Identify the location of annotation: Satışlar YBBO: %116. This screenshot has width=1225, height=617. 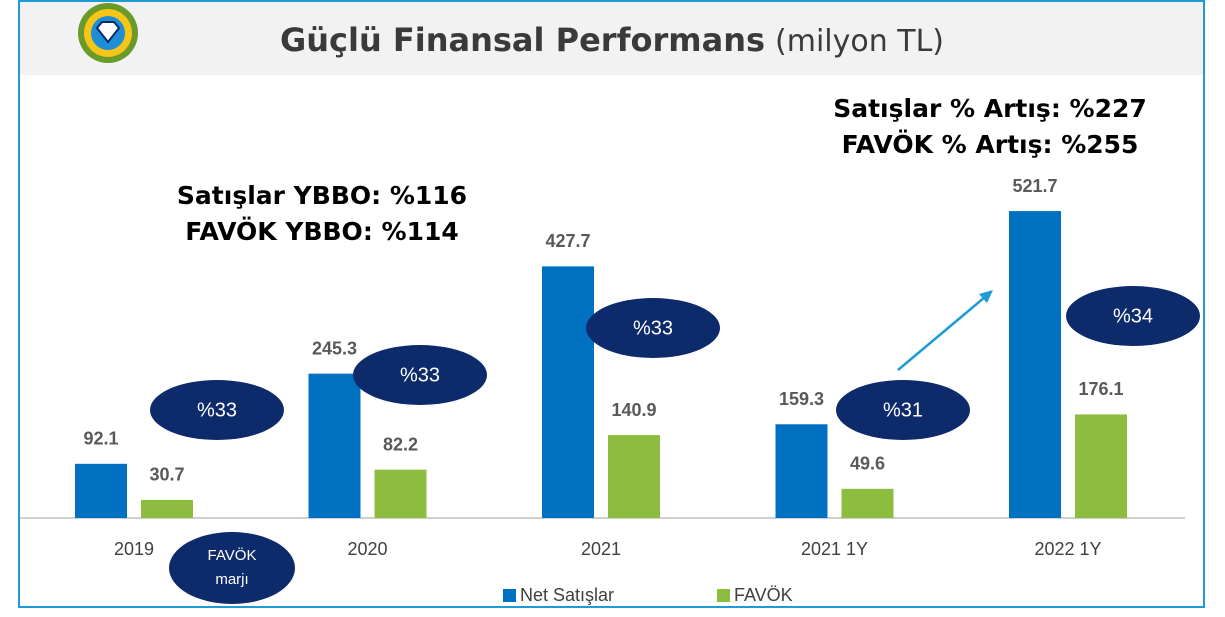
(322, 195).